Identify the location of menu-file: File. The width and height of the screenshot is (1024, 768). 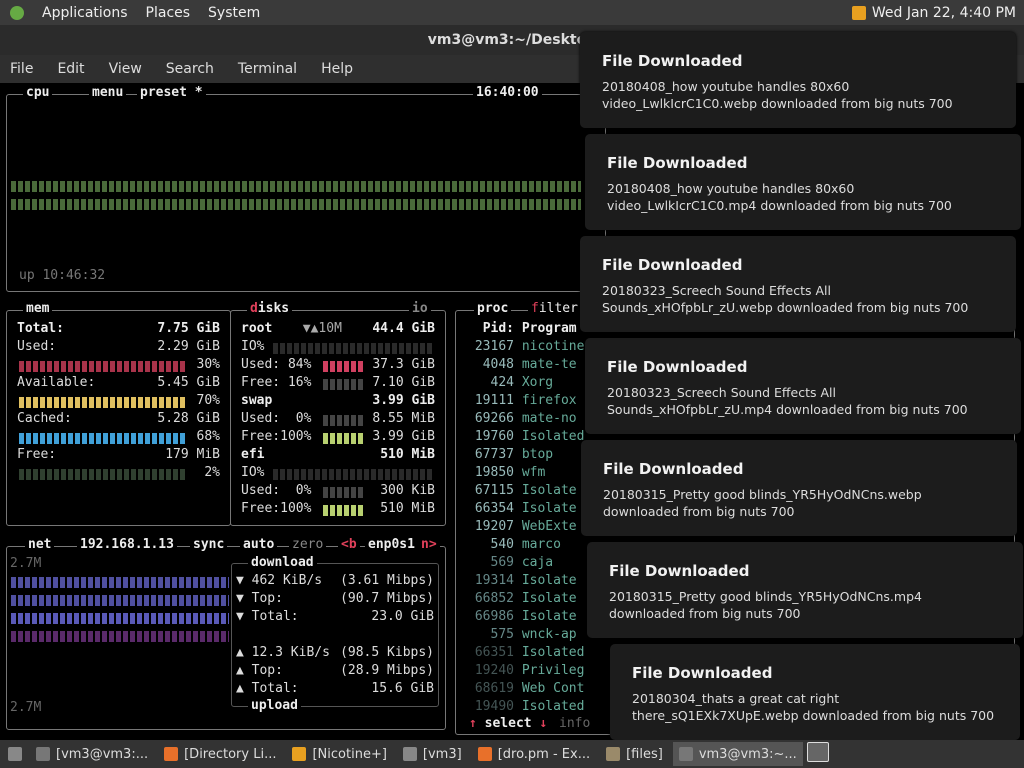
(22, 69).